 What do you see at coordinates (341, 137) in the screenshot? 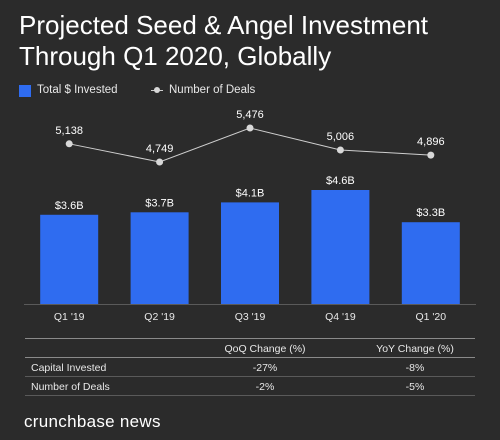
I see `deals-value-label: 5,006` at bounding box center [341, 137].